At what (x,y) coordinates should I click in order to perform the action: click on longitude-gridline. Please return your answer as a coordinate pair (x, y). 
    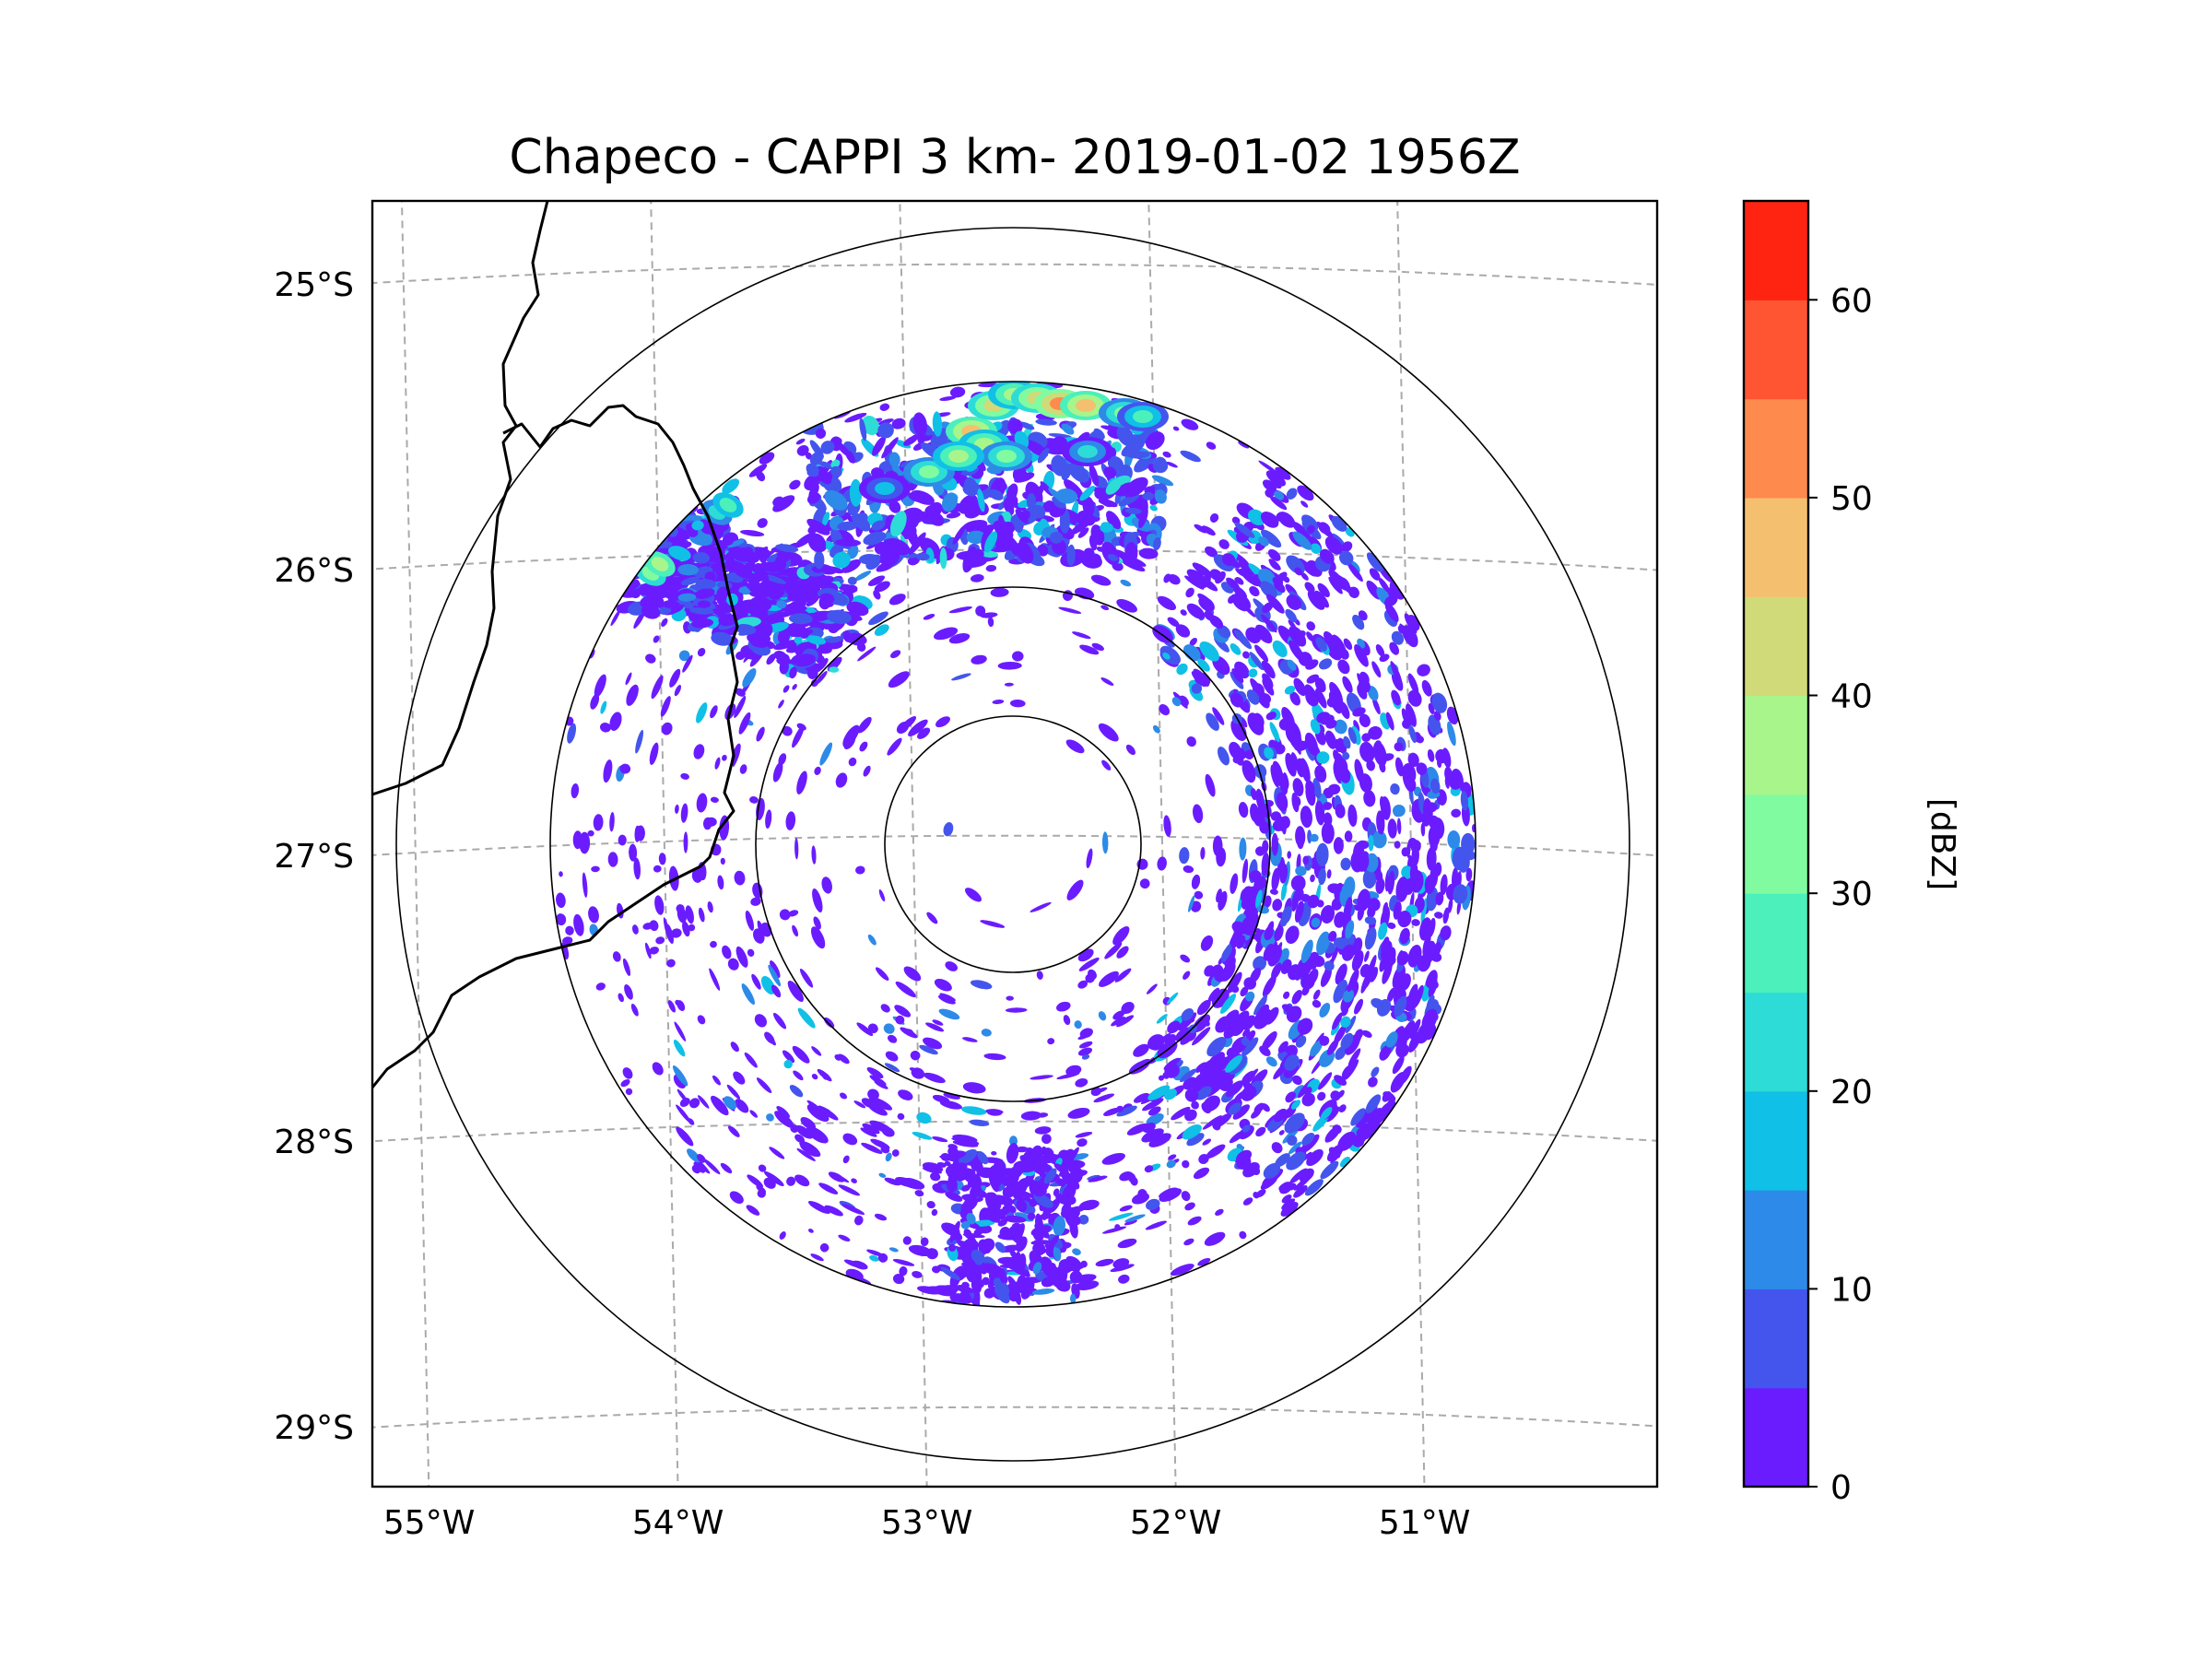
    Looking at the image, I should click on (664, 844).